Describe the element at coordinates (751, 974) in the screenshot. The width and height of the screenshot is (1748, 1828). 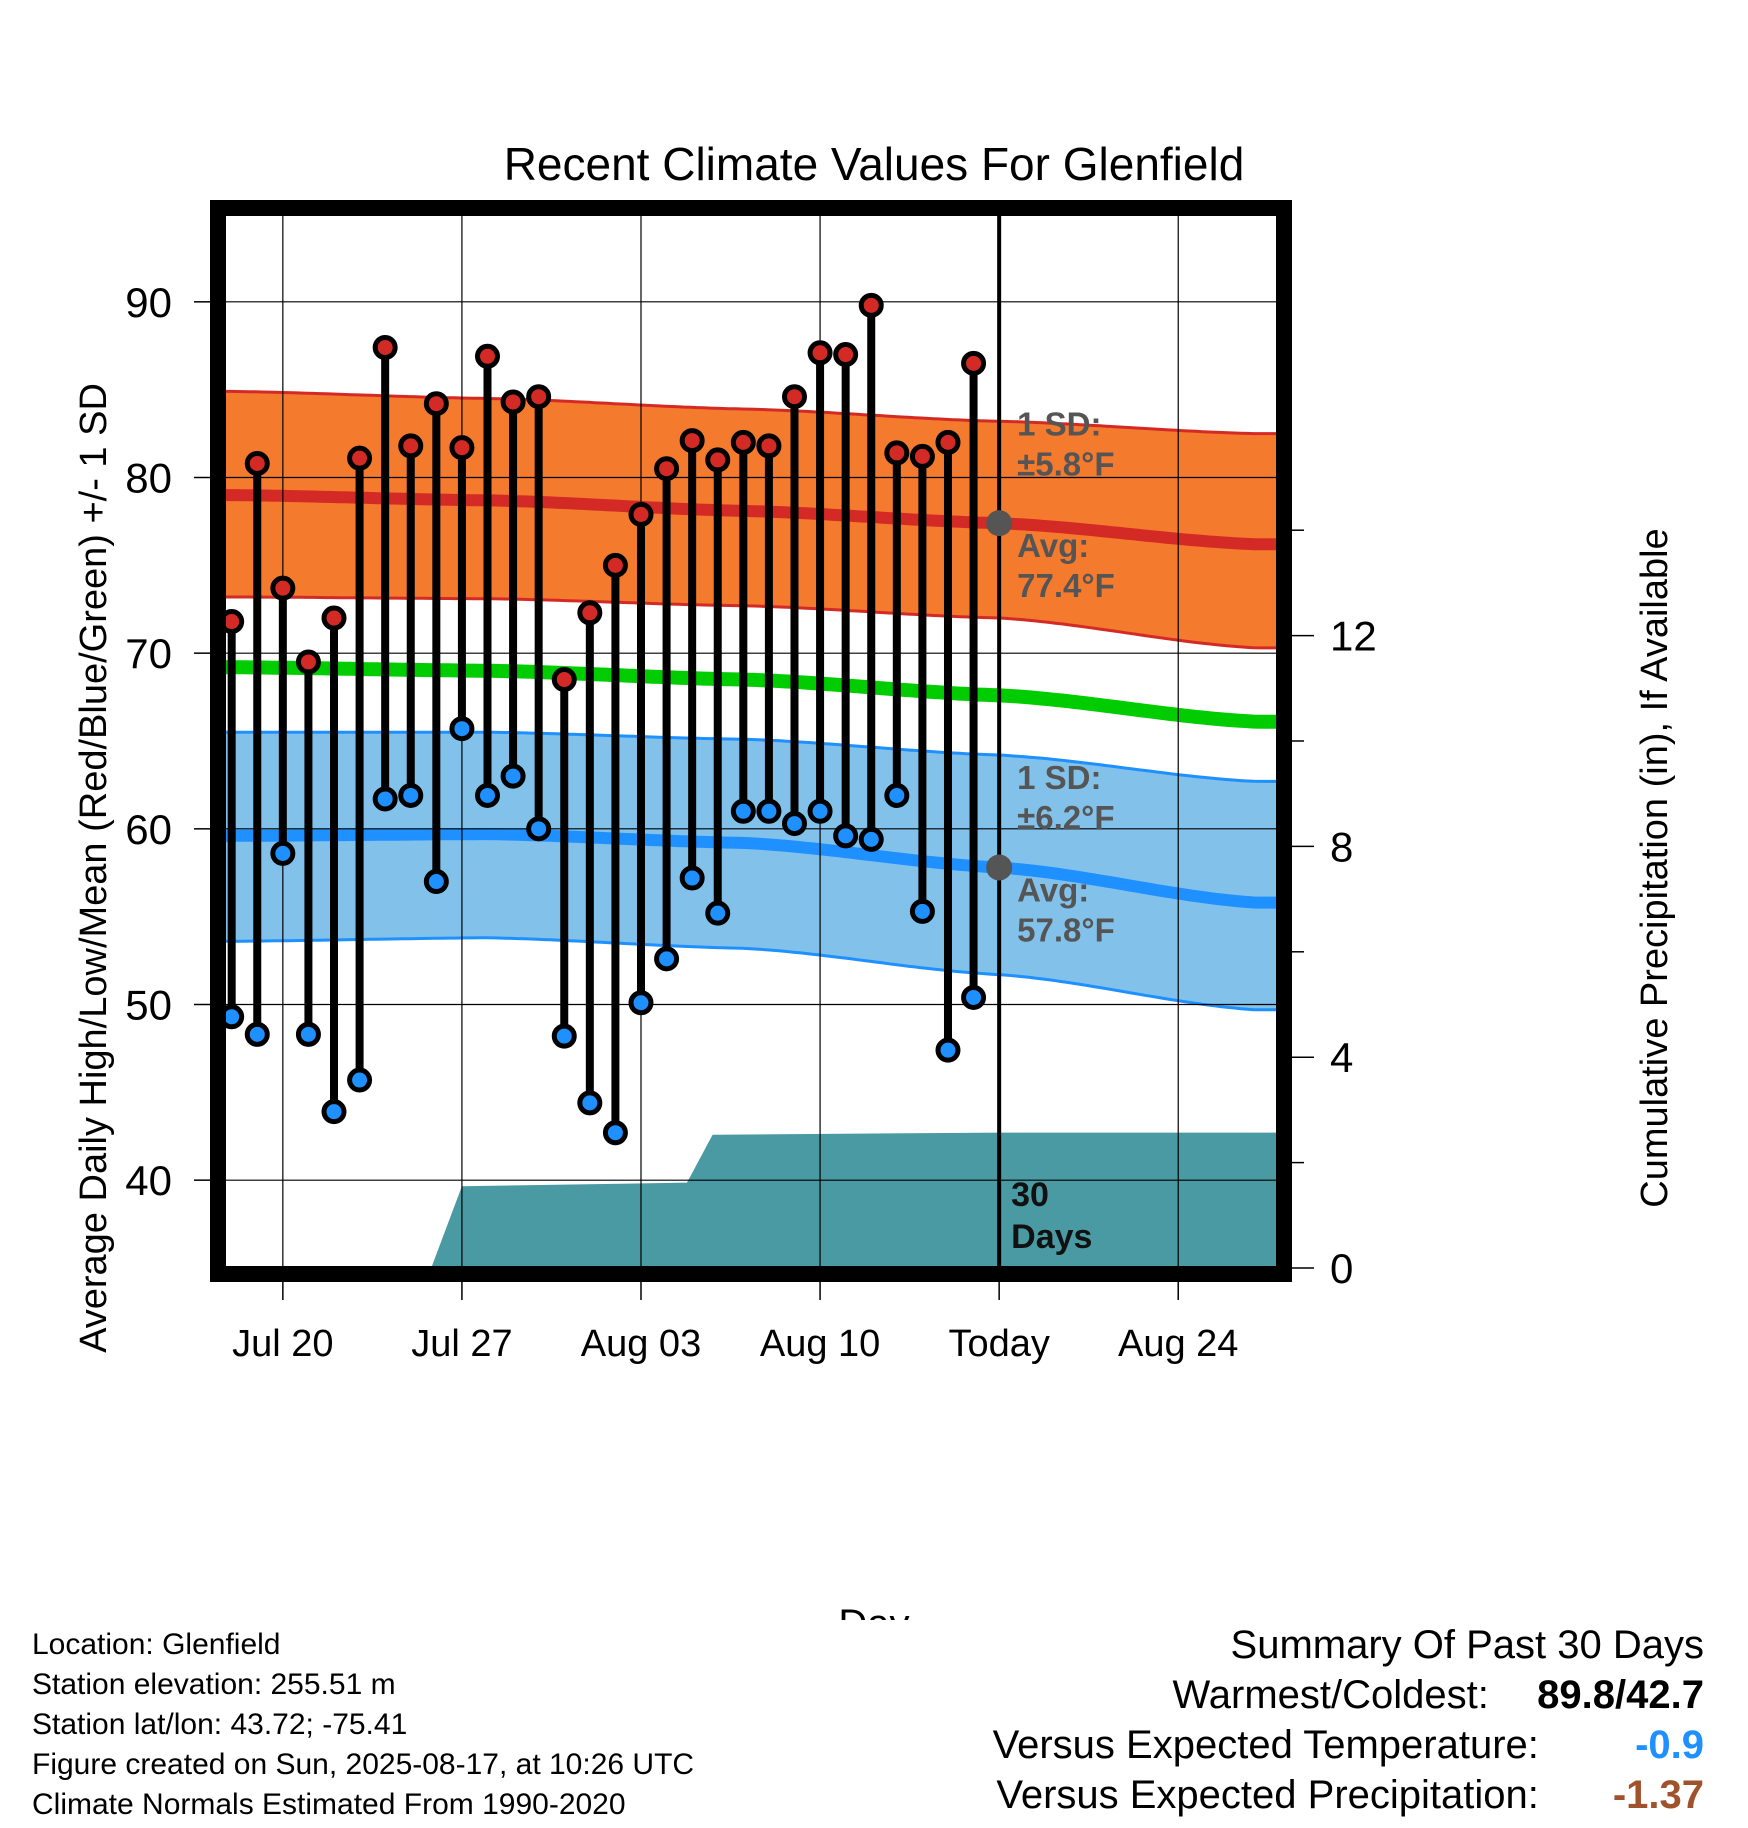
I see `low-sd-lower-line` at that location.